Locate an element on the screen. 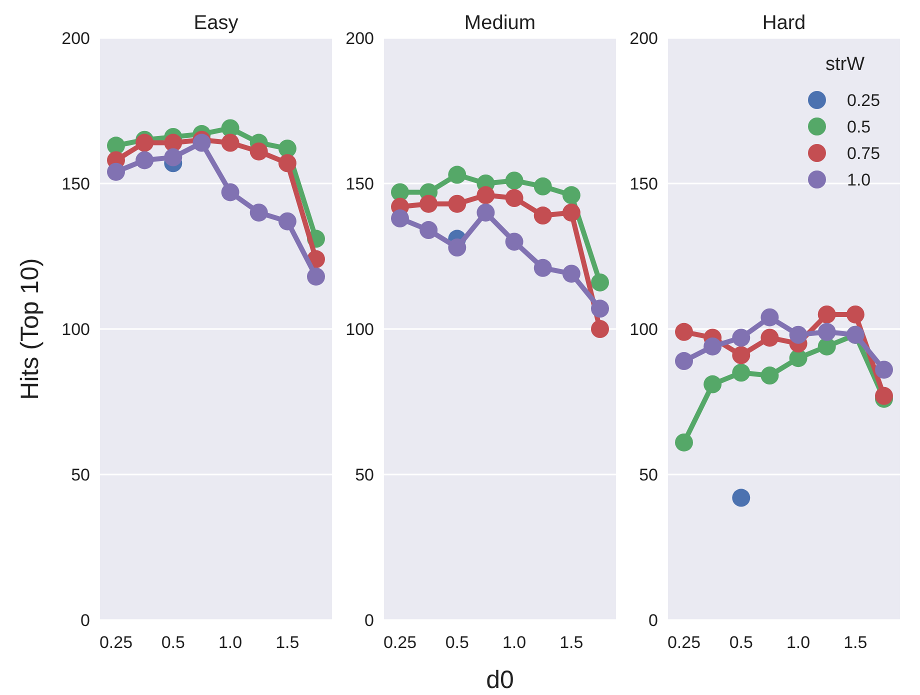 This screenshot has width=920, height=695. chart-title: Medium is located at coordinates (500, 23).